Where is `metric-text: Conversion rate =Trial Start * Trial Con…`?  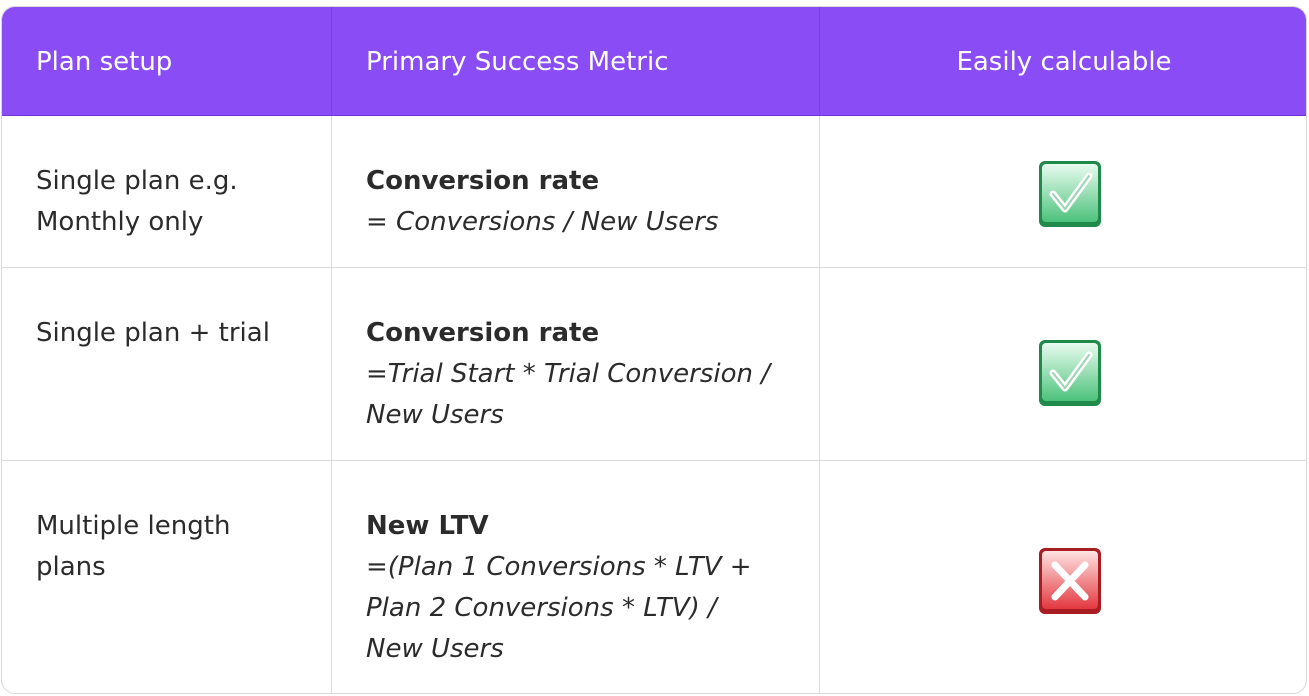 metric-text: Conversion rate =Trial Start * Trial Con… is located at coordinates (568, 374).